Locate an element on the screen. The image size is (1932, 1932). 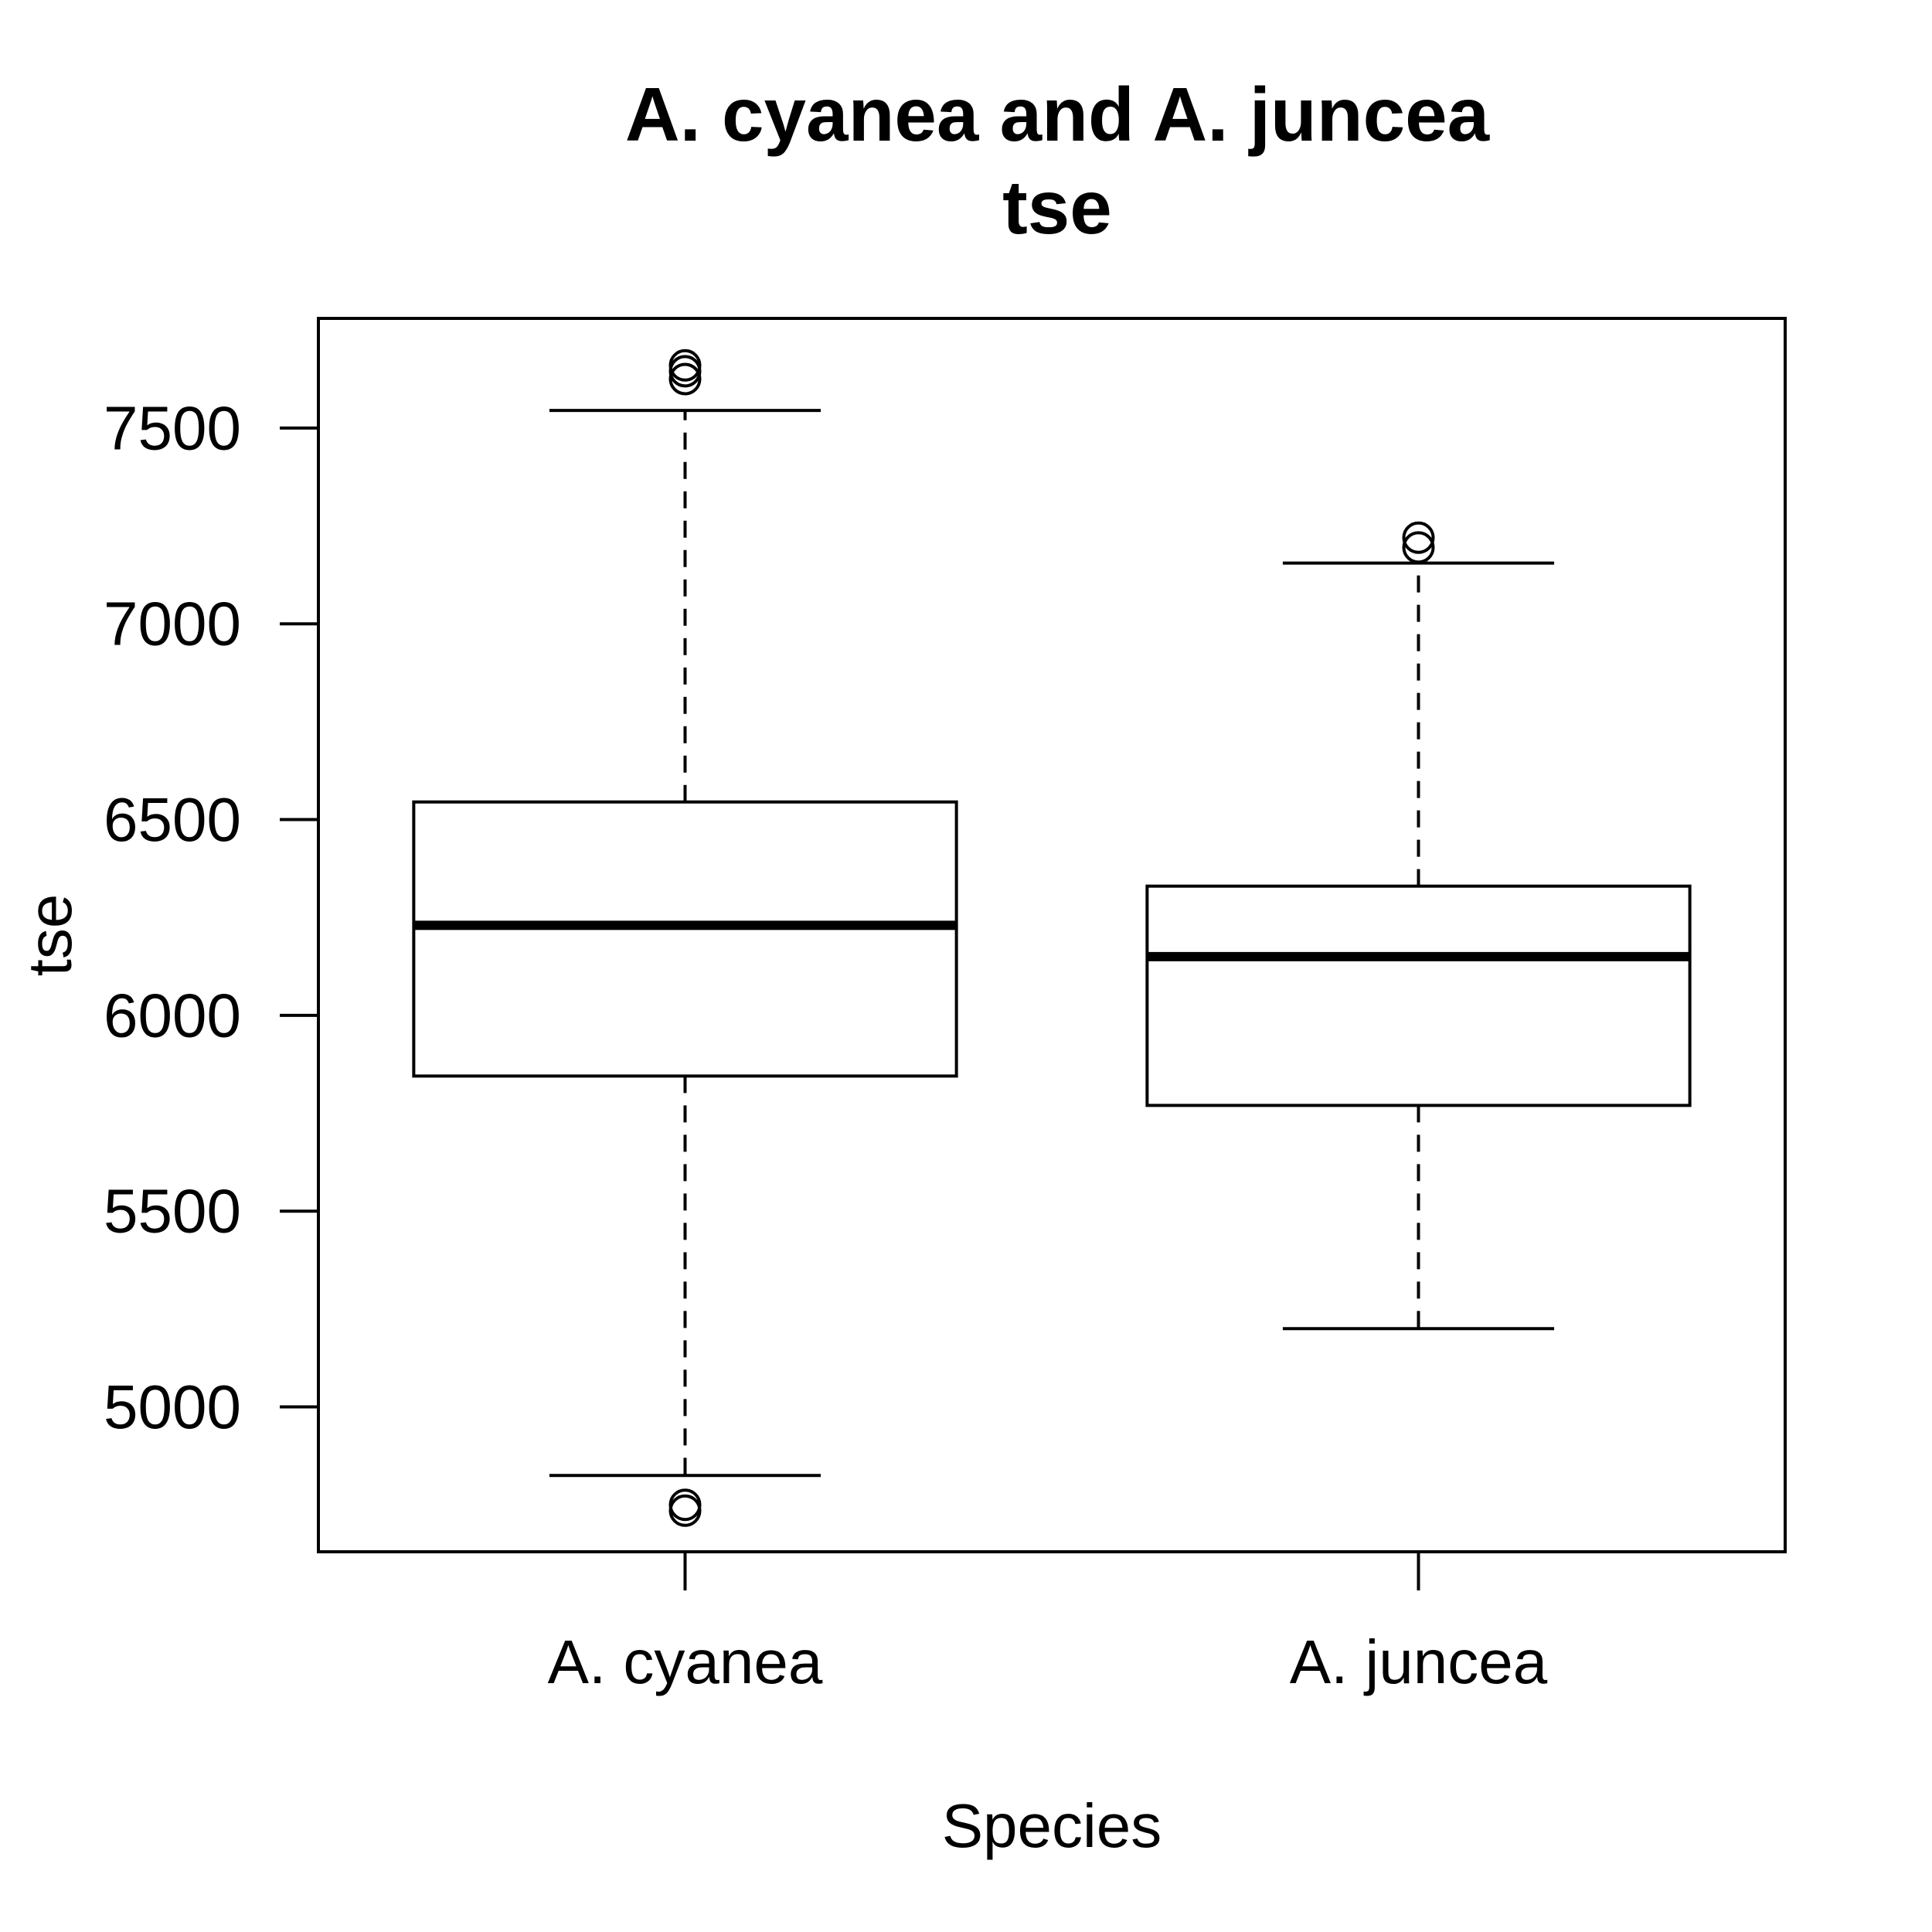
y-tick-label: 7000 is located at coordinates (173, 624).